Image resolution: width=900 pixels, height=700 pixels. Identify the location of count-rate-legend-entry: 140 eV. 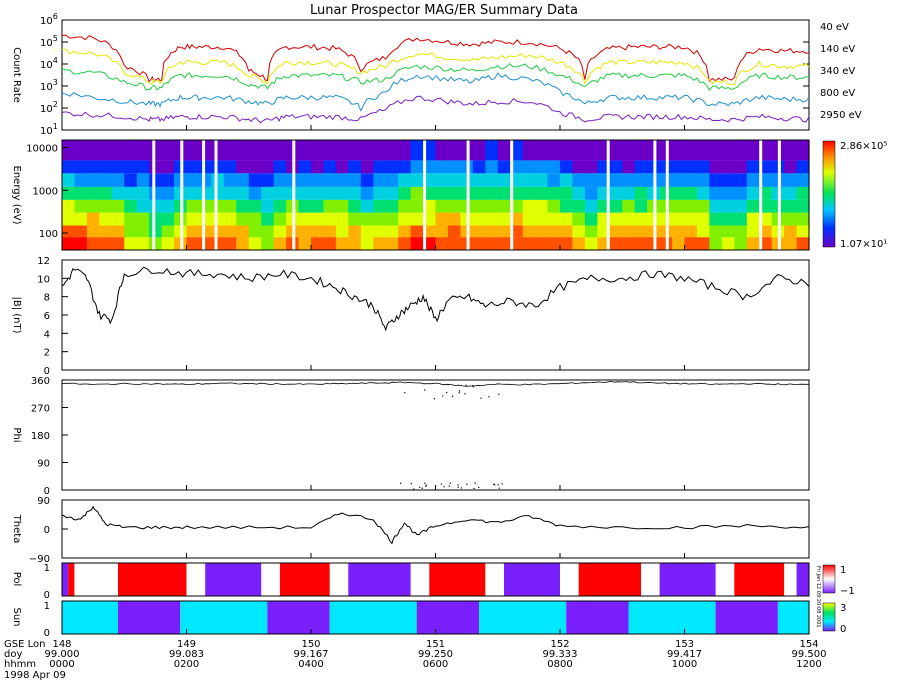
(837, 49).